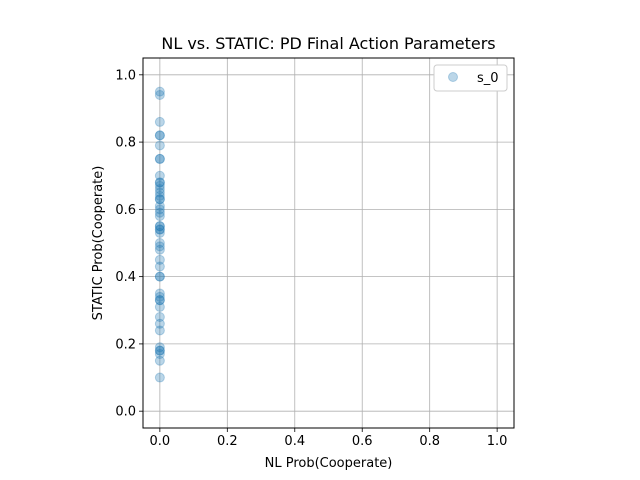 This screenshot has width=640, height=480. Describe the element at coordinates (98, 243) in the screenshot. I see `y-axis-label: STATIC Prob(Cooperate)` at that location.